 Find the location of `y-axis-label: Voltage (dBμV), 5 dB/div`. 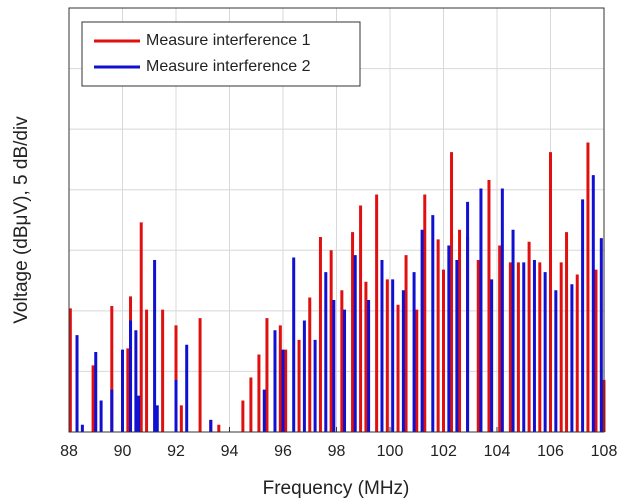

y-axis-label: Voltage (dBμV), 5 dB/div is located at coordinates (21, 220).